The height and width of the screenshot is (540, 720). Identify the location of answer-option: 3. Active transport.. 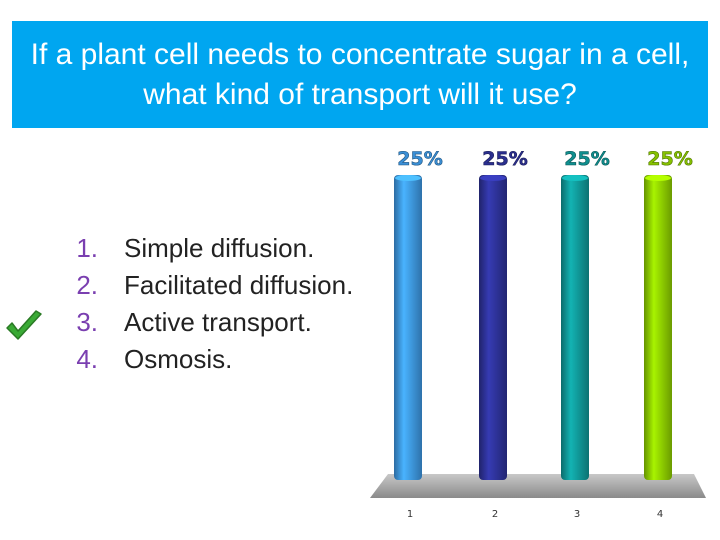
(203, 322).